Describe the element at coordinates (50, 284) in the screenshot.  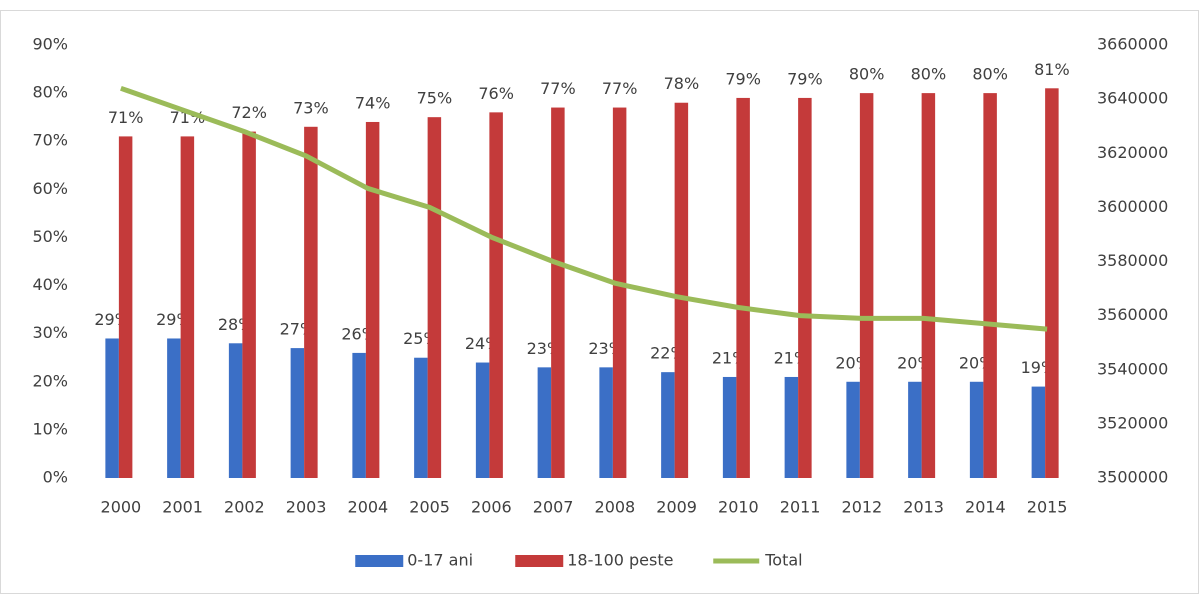
I see `y-tick-label: 40%` at that location.